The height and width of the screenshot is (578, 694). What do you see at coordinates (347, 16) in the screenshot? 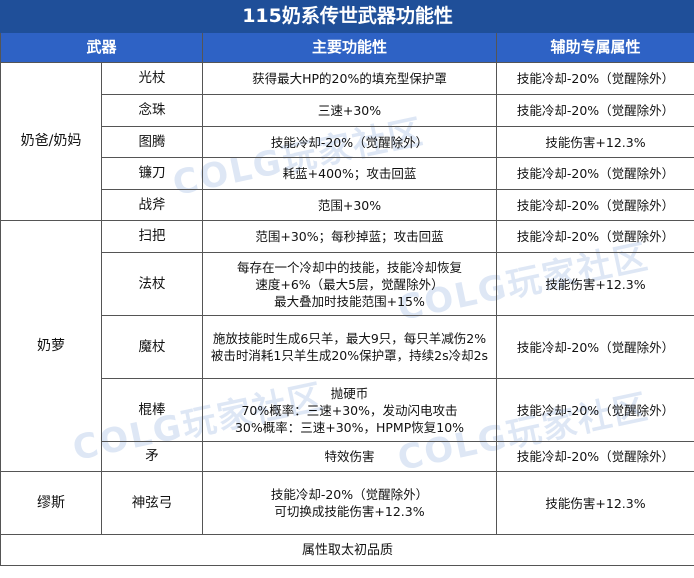
I see `table-title: 115奶系传世武器功能性` at bounding box center [347, 16].